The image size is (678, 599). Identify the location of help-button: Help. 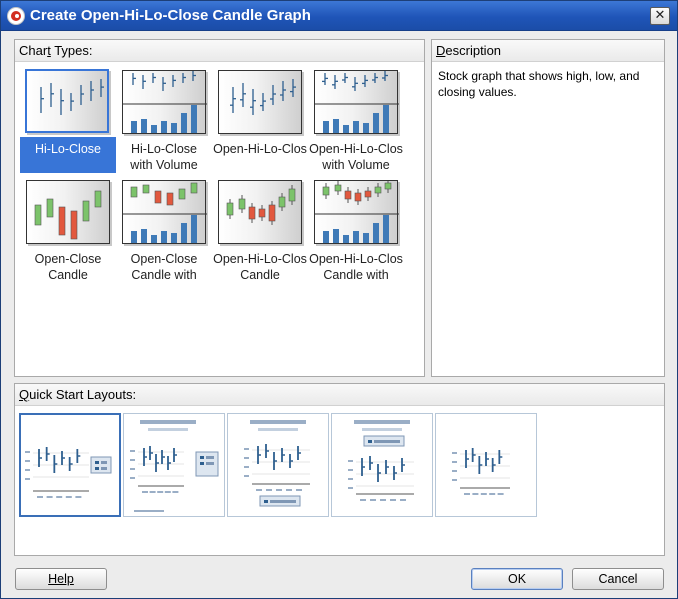
(61, 579).